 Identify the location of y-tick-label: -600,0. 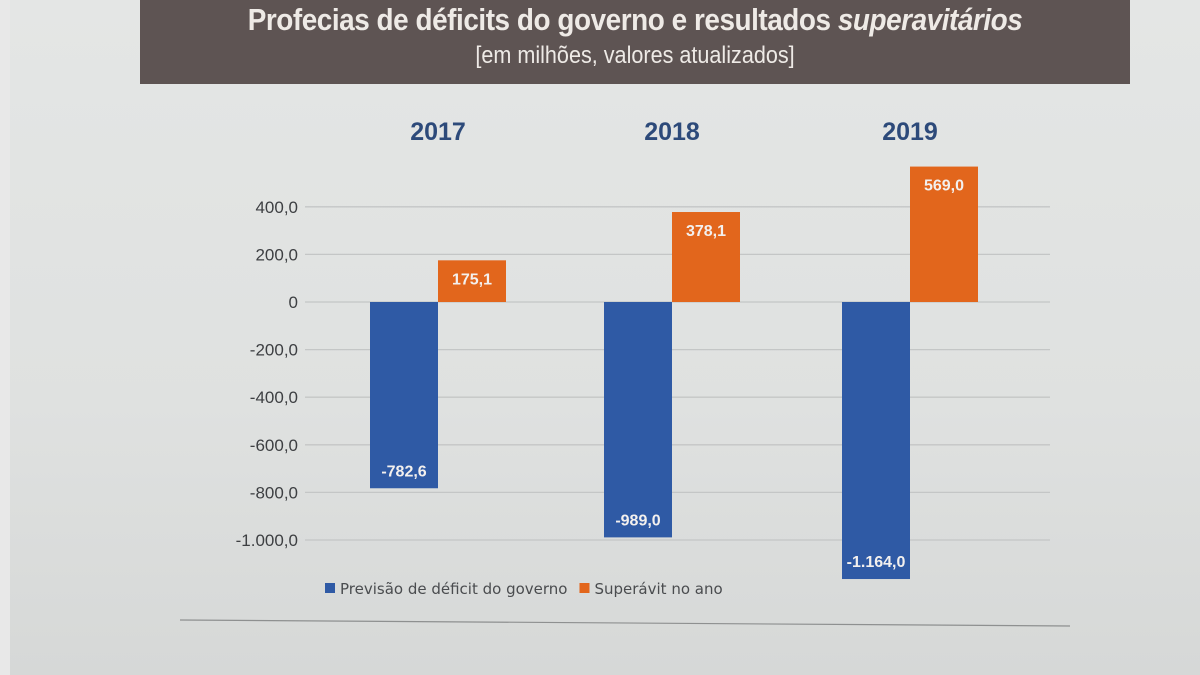
(274, 445).